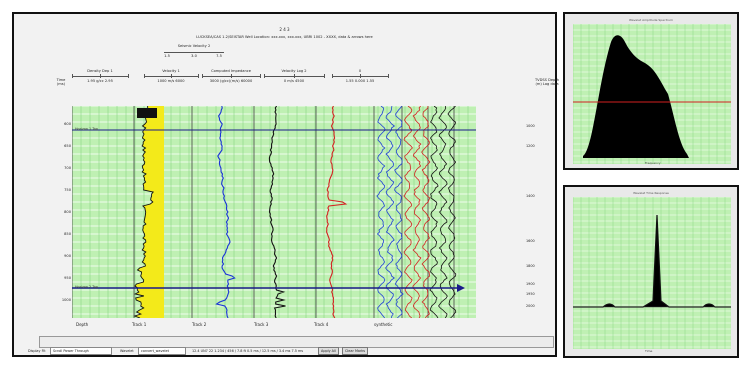 The width and height of the screenshot is (747, 371). Describe the element at coordinates (383, 324) in the screenshot. I see `track-footer-synthetic: synthetic` at that location.